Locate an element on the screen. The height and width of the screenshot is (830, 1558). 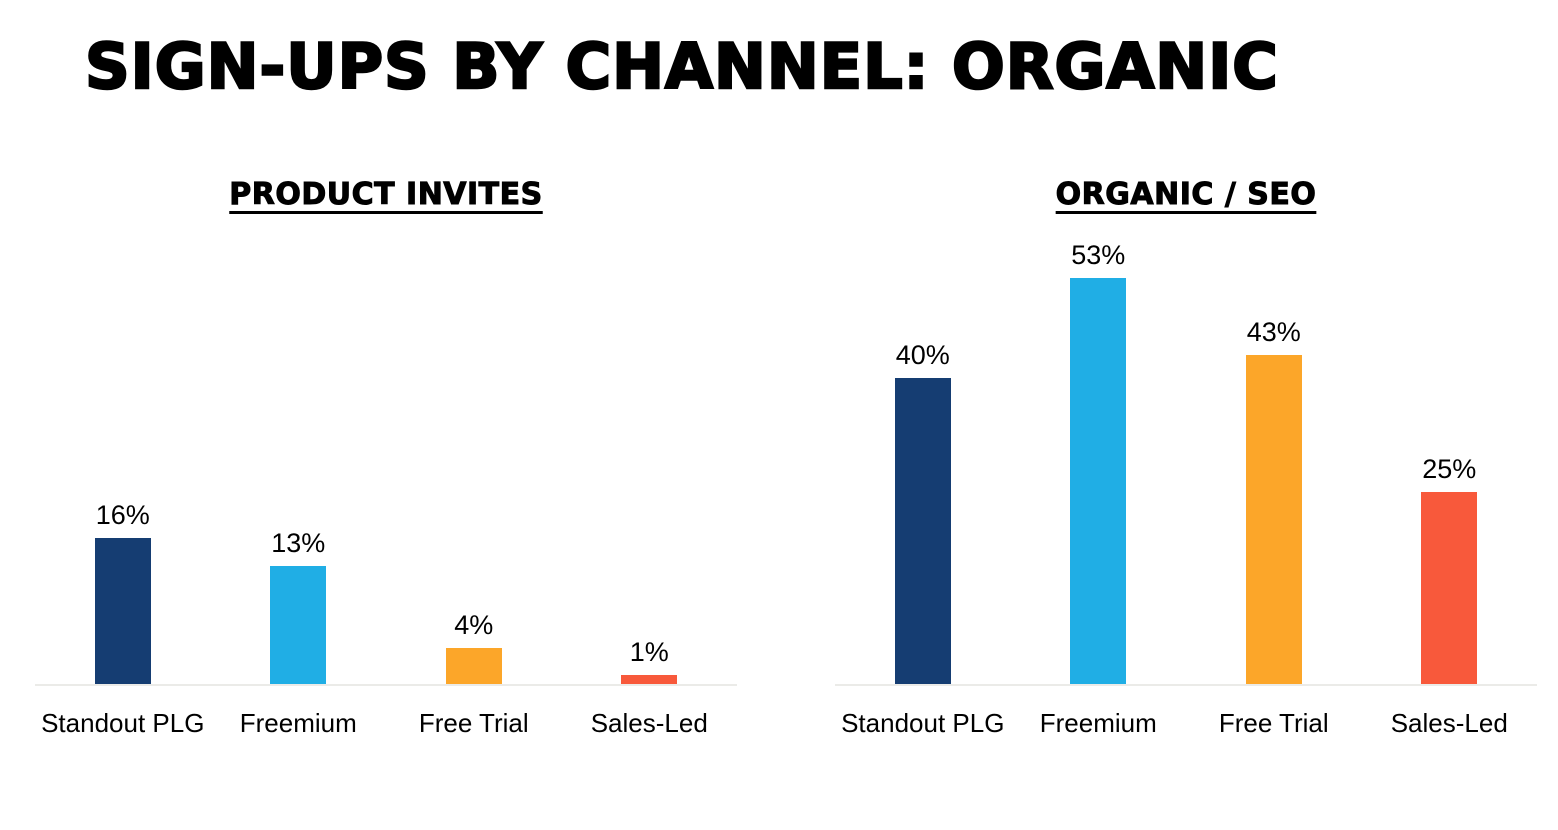
page-title: SIGN-UPS BY CHANNEL: ORGANIC is located at coordinates (681, 67).